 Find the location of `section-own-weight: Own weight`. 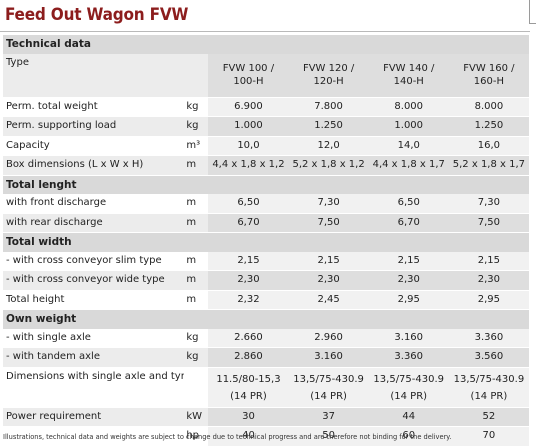

section-own-weight: Own weight is located at coordinates (266, 319).